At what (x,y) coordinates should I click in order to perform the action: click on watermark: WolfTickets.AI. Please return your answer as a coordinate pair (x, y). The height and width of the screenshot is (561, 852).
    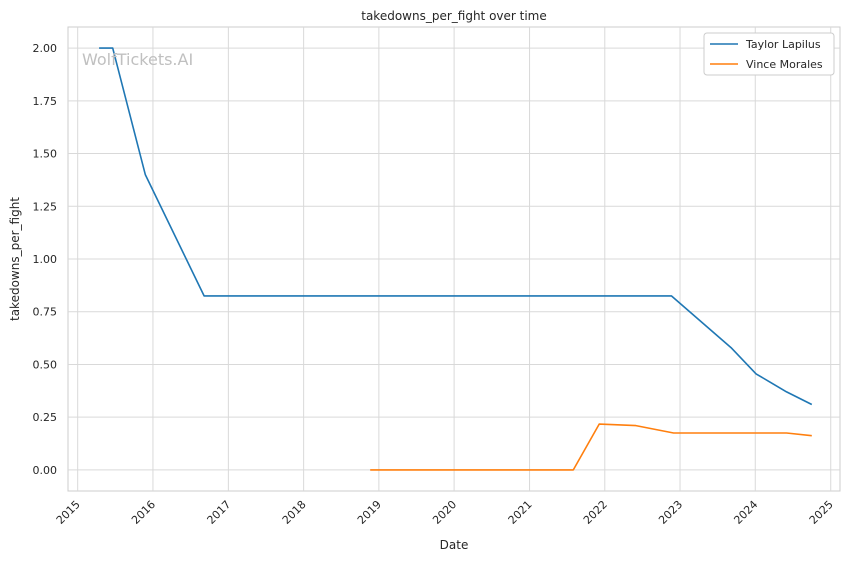
    Looking at the image, I should click on (137, 59).